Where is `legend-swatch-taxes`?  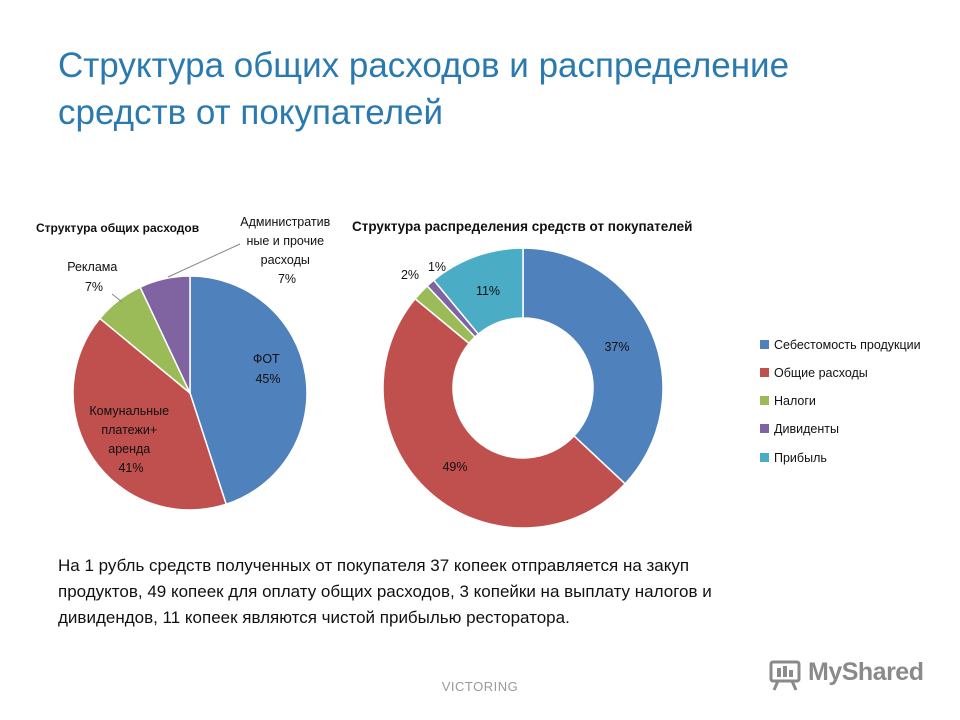
legend-swatch-taxes is located at coordinates (764, 400).